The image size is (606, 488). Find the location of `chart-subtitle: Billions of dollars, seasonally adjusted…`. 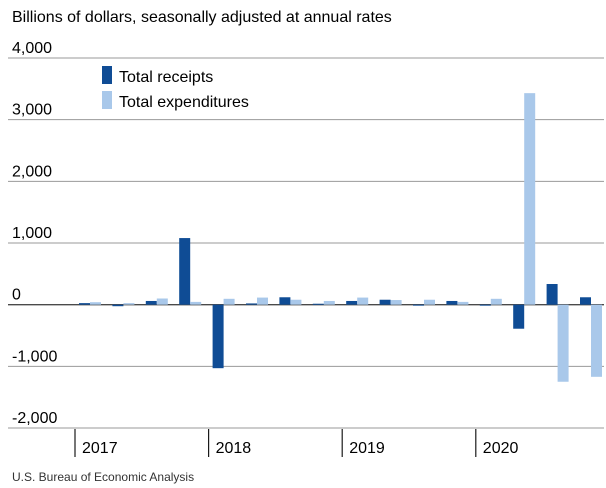

chart-subtitle: Billions of dollars, seasonally adjusted… is located at coordinates (202, 17).